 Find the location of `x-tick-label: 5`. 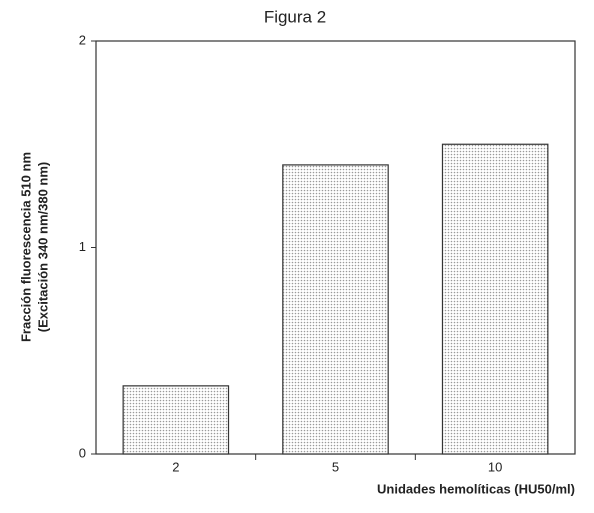

x-tick-label: 5 is located at coordinates (335, 466).